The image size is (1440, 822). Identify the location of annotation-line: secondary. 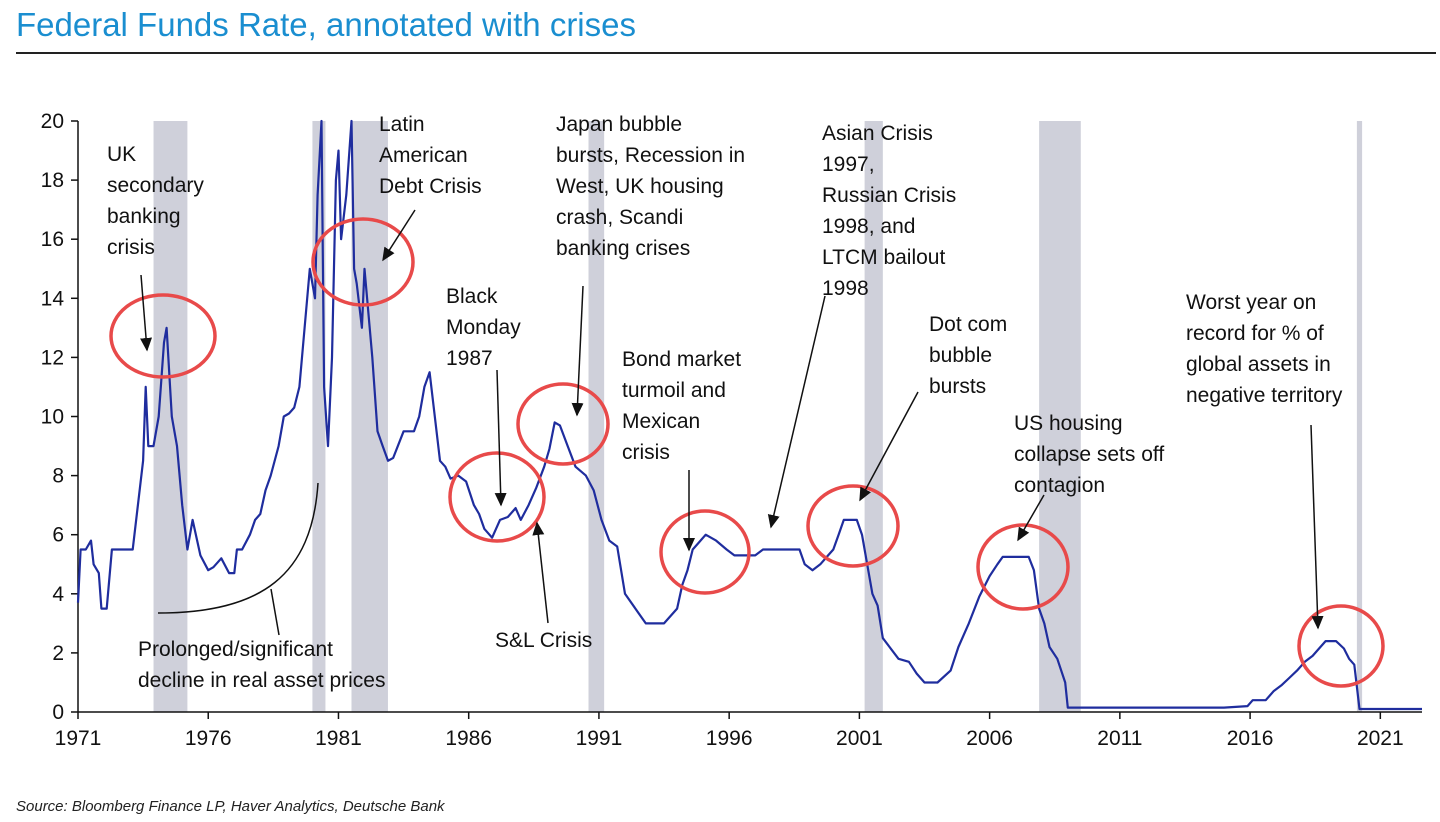
(155, 185).